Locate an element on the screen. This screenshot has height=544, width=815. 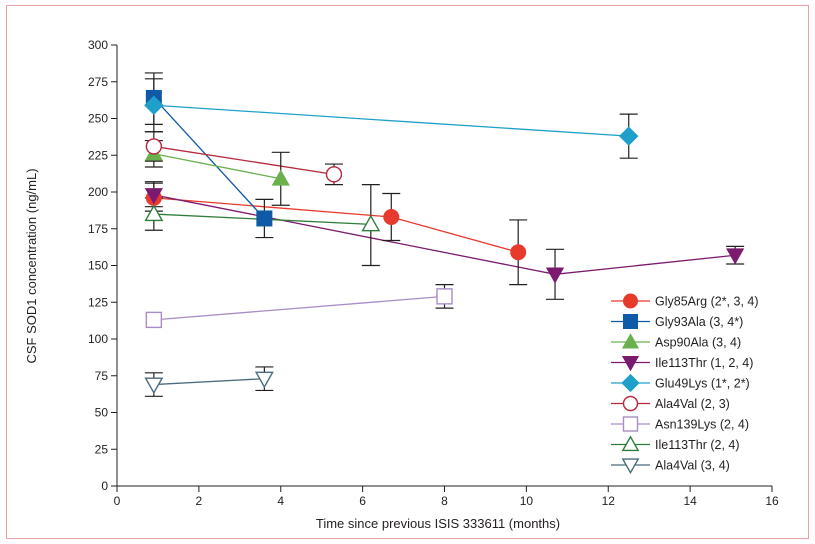
series-6-line is located at coordinates (244, 160).